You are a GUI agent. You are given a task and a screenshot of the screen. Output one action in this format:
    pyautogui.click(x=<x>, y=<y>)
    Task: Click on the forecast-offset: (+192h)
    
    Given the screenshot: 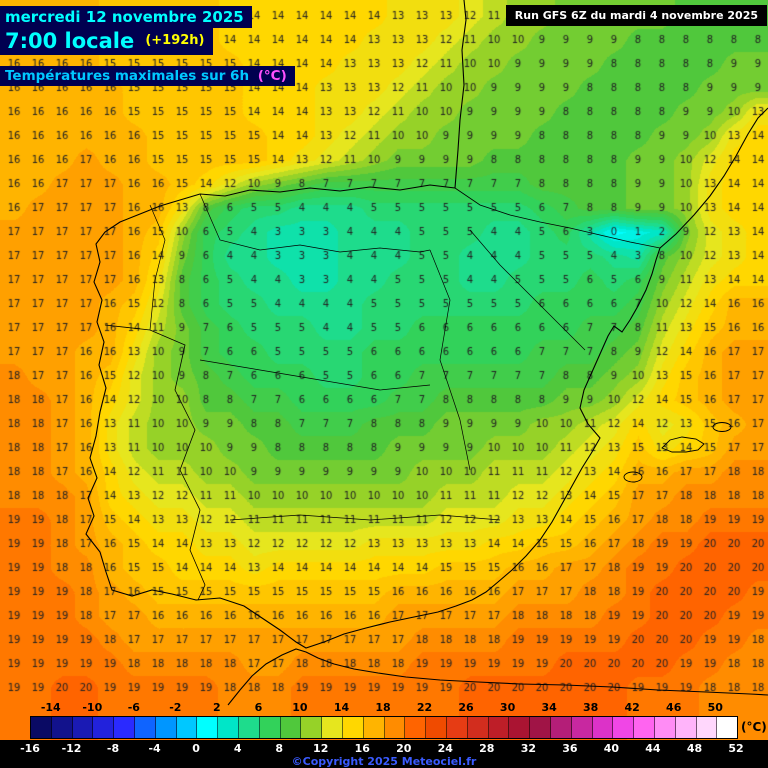 What is the action you would take?
    pyautogui.click(x=175, y=40)
    